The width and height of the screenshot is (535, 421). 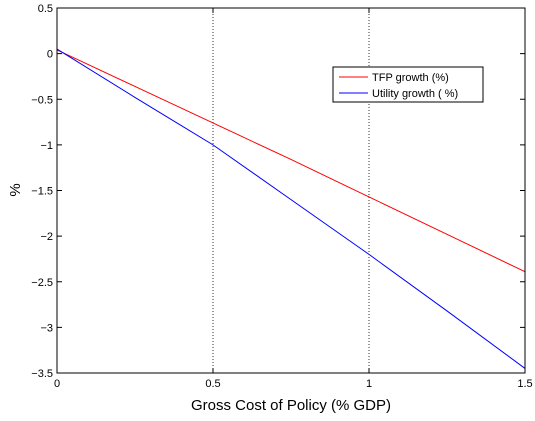 What do you see at coordinates (45, 9) in the screenshot?
I see `y-tick-label-0: 0.5` at bounding box center [45, 9].